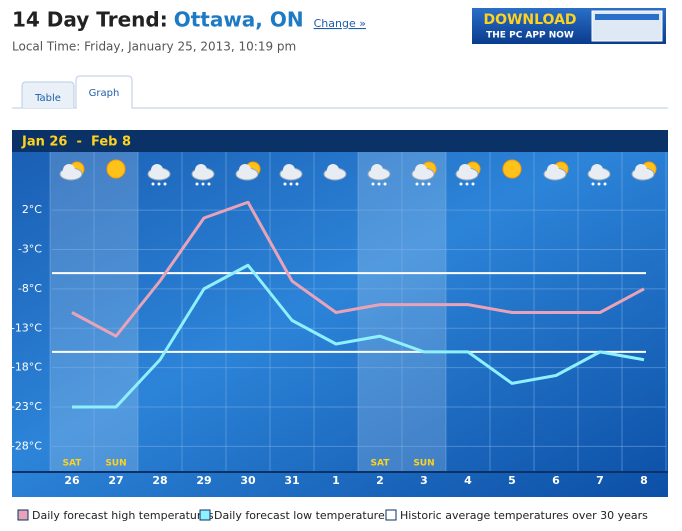  What do you see at coordinates (512, 480) in the screenshot?
I see `x-tick-label: 5` at bounding box center [512, 480].